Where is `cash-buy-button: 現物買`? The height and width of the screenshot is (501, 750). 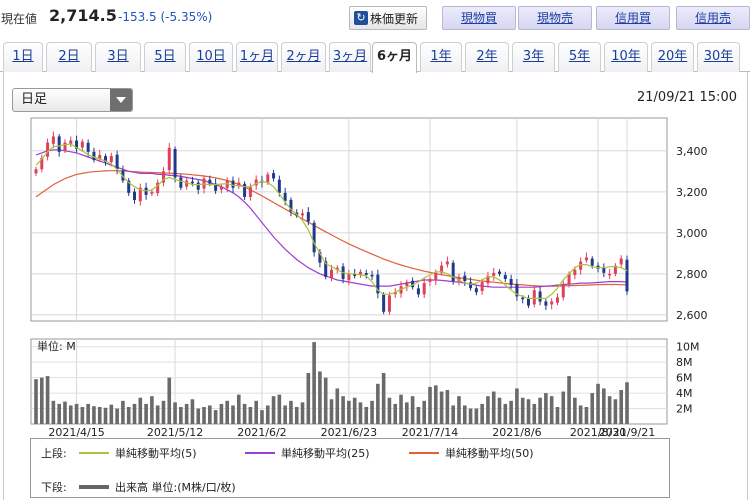 cash-buy-button: 現物買 is located at coordinates (479, 18).